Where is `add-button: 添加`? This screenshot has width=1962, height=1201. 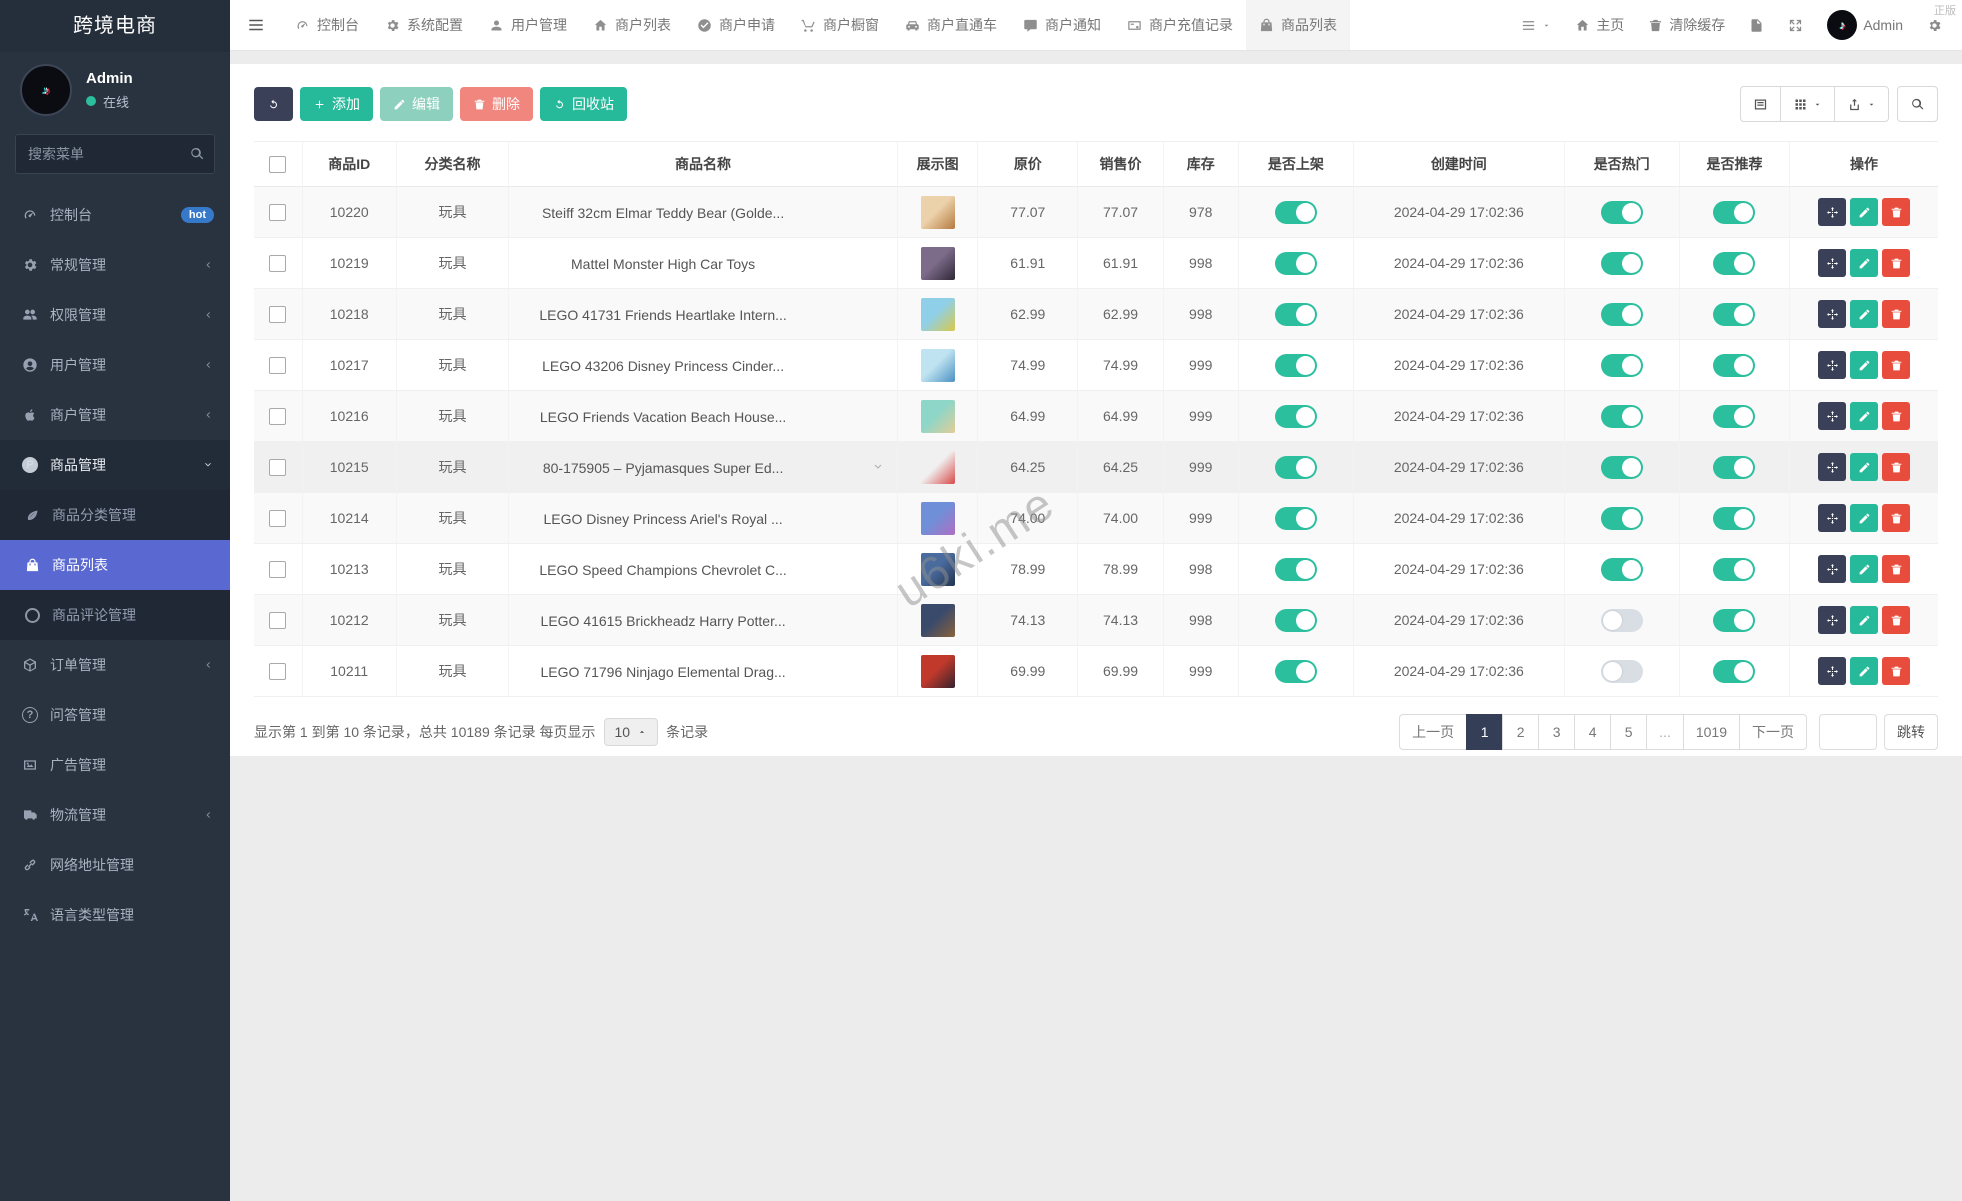
add-button: 添加 is located at coordinates (336, 104).